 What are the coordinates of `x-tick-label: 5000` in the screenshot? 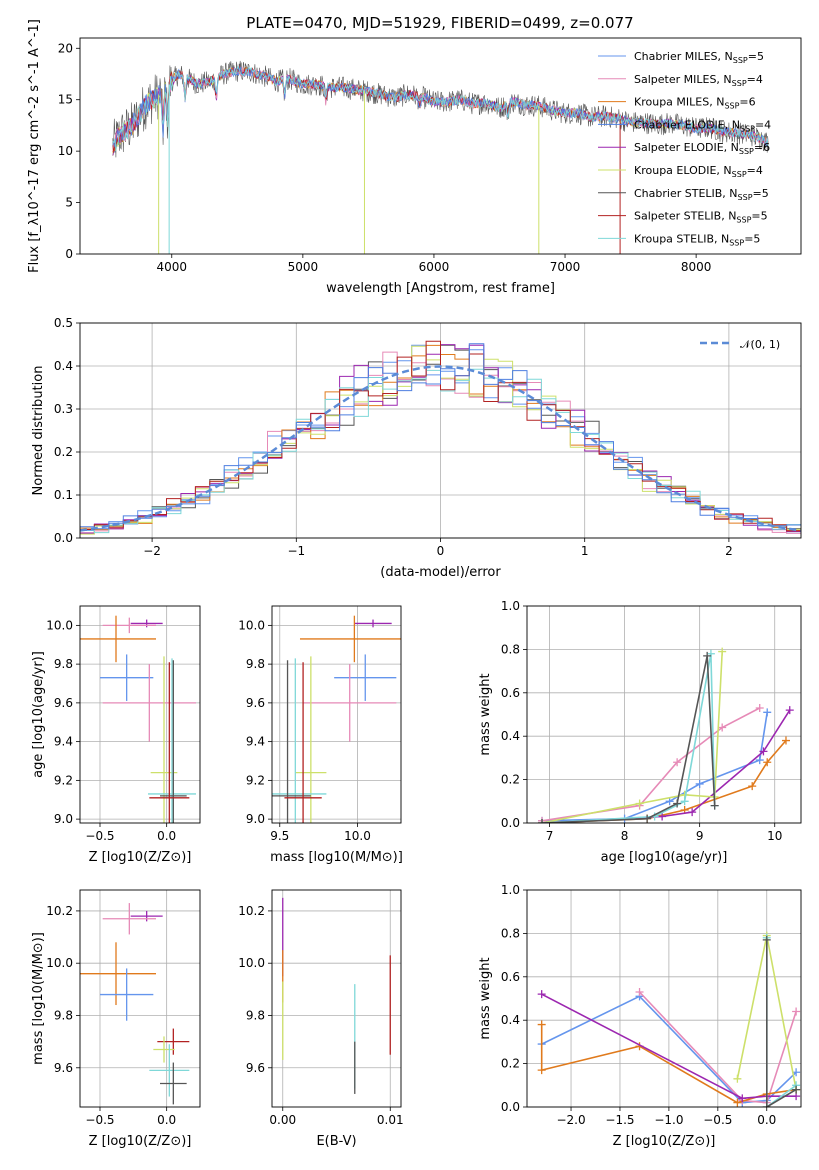 It's located at (303, 267).